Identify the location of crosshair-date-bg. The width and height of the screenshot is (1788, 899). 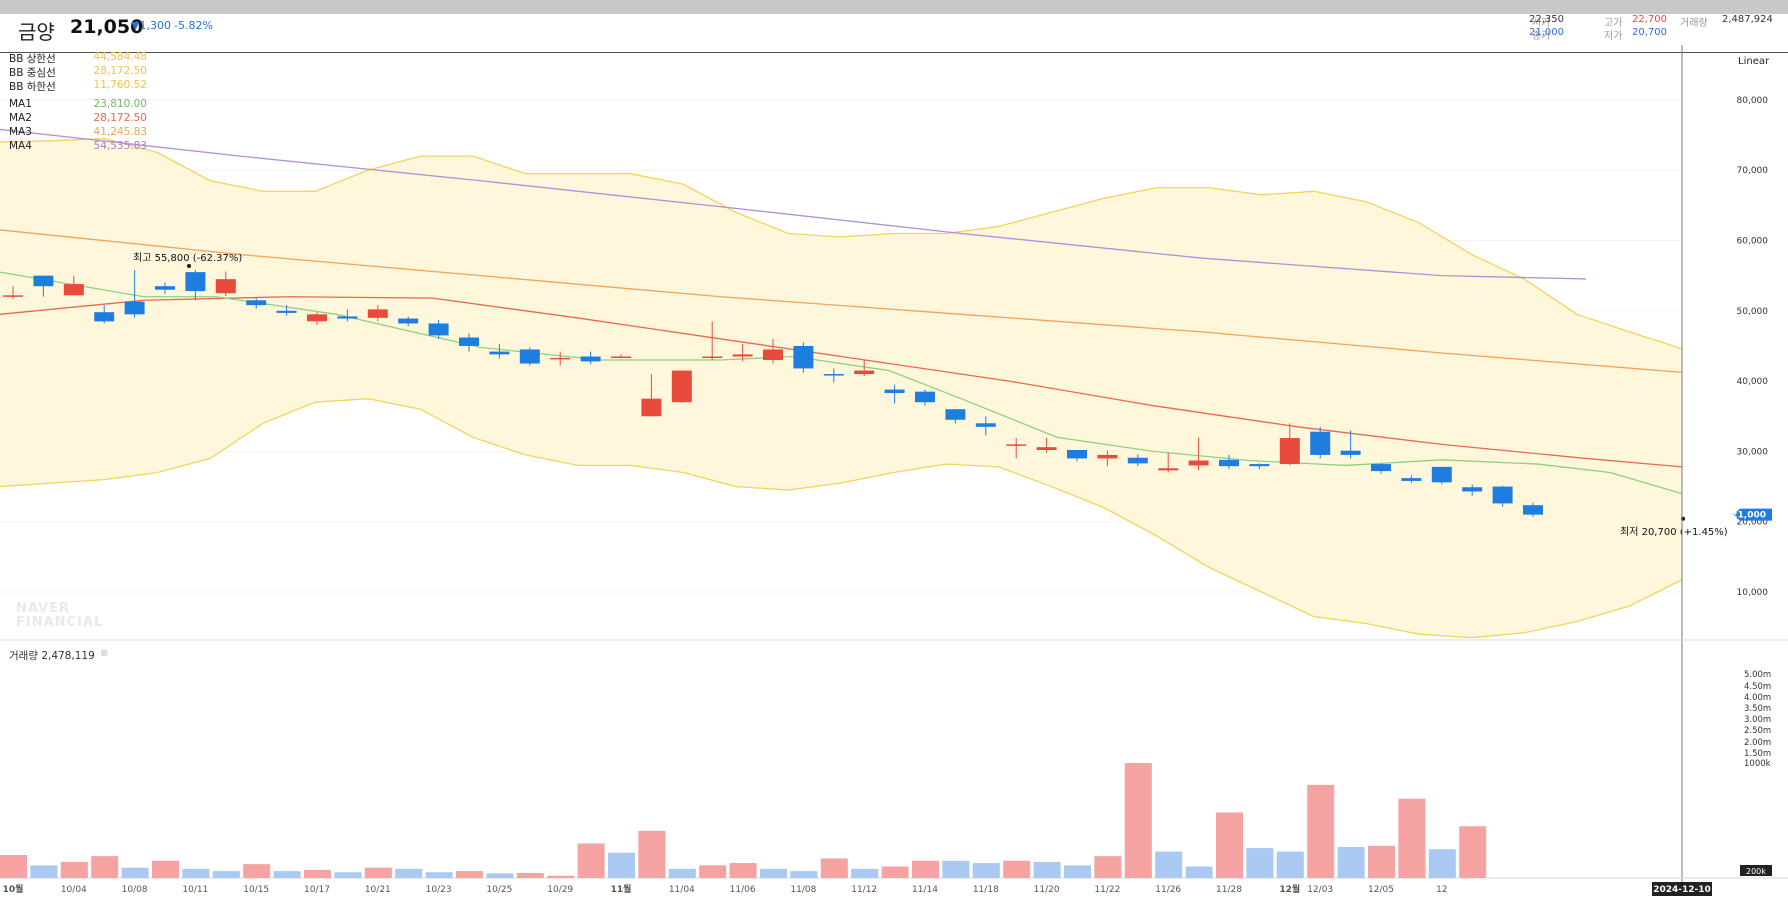
(1682, 889).